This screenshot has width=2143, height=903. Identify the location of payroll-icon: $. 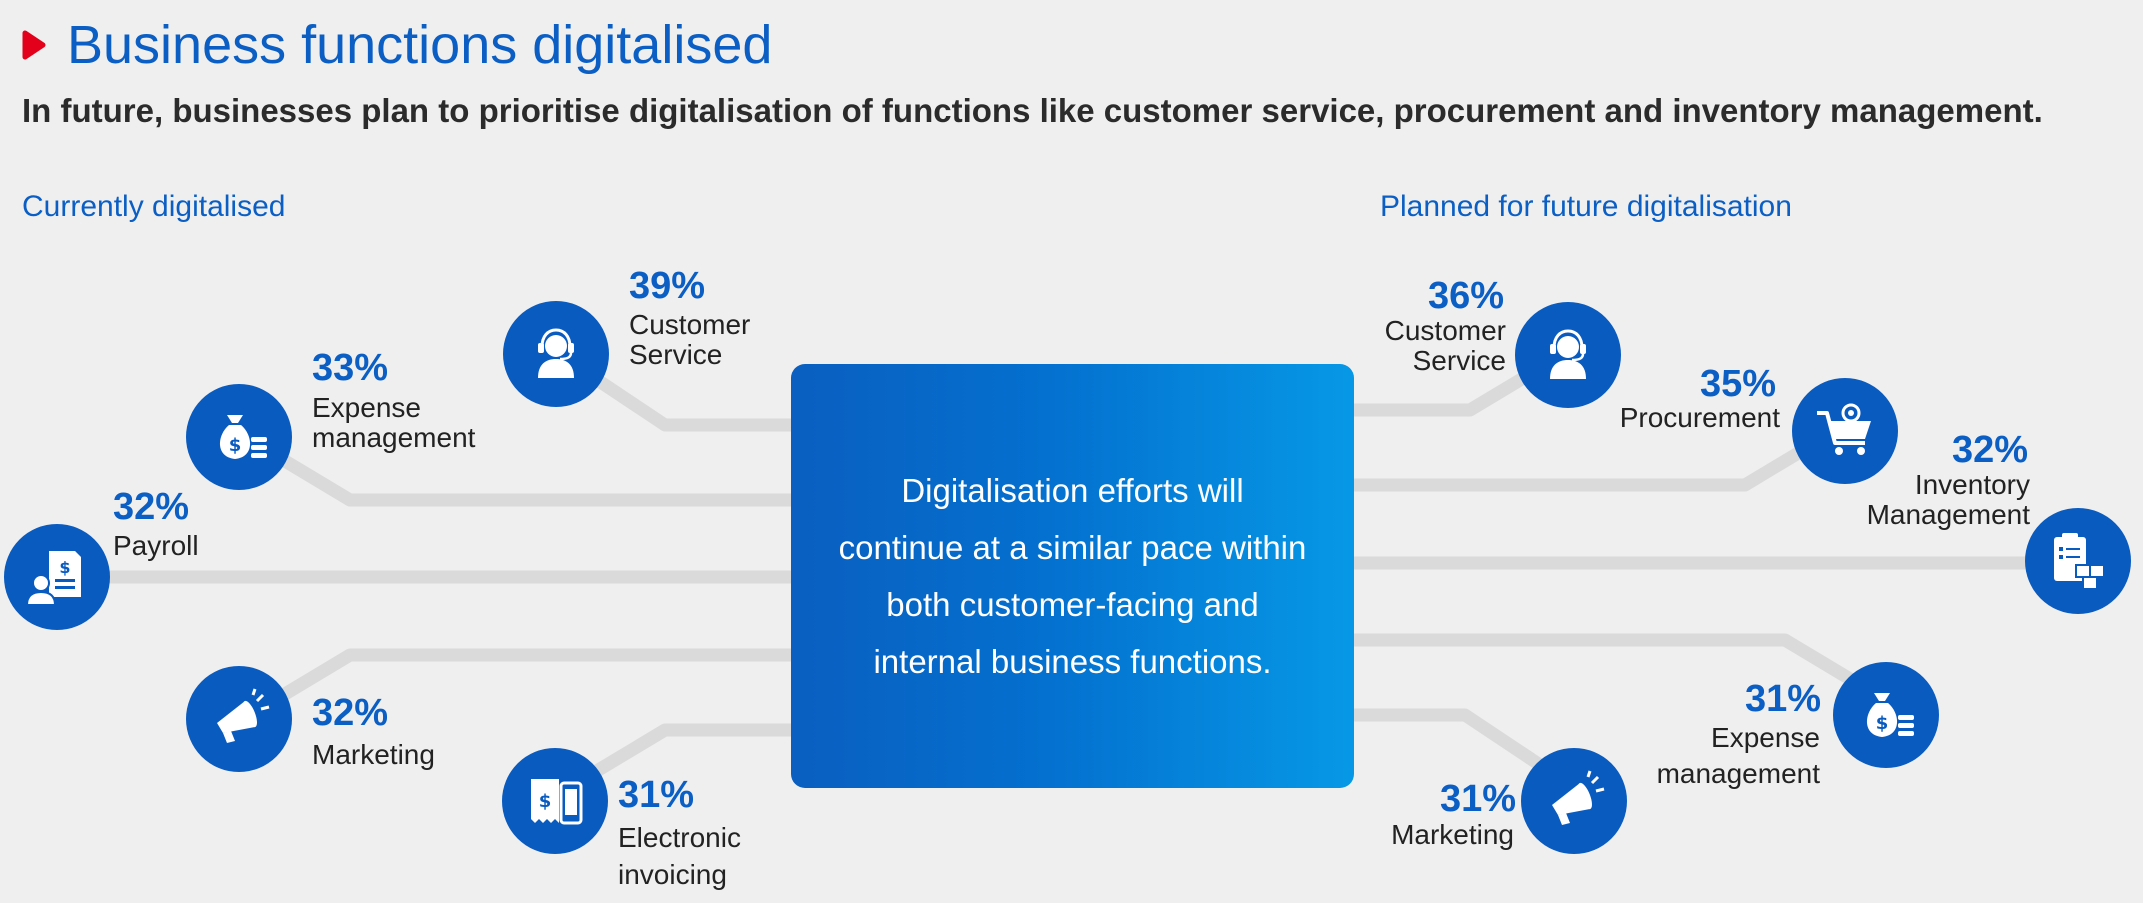
(57, 577).